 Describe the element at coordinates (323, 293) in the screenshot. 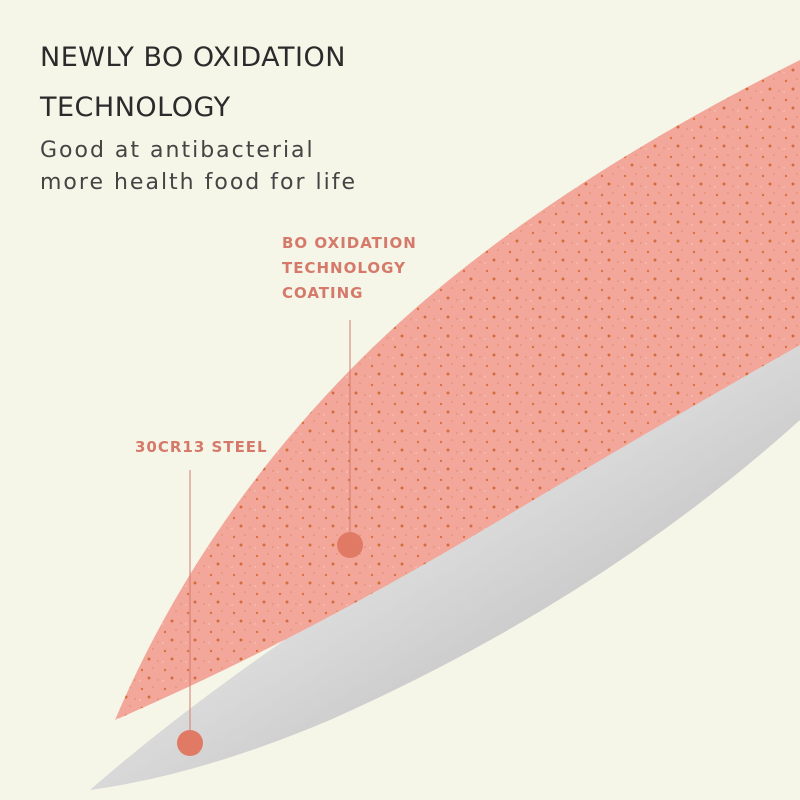

I see `callout: COATING` at that location.